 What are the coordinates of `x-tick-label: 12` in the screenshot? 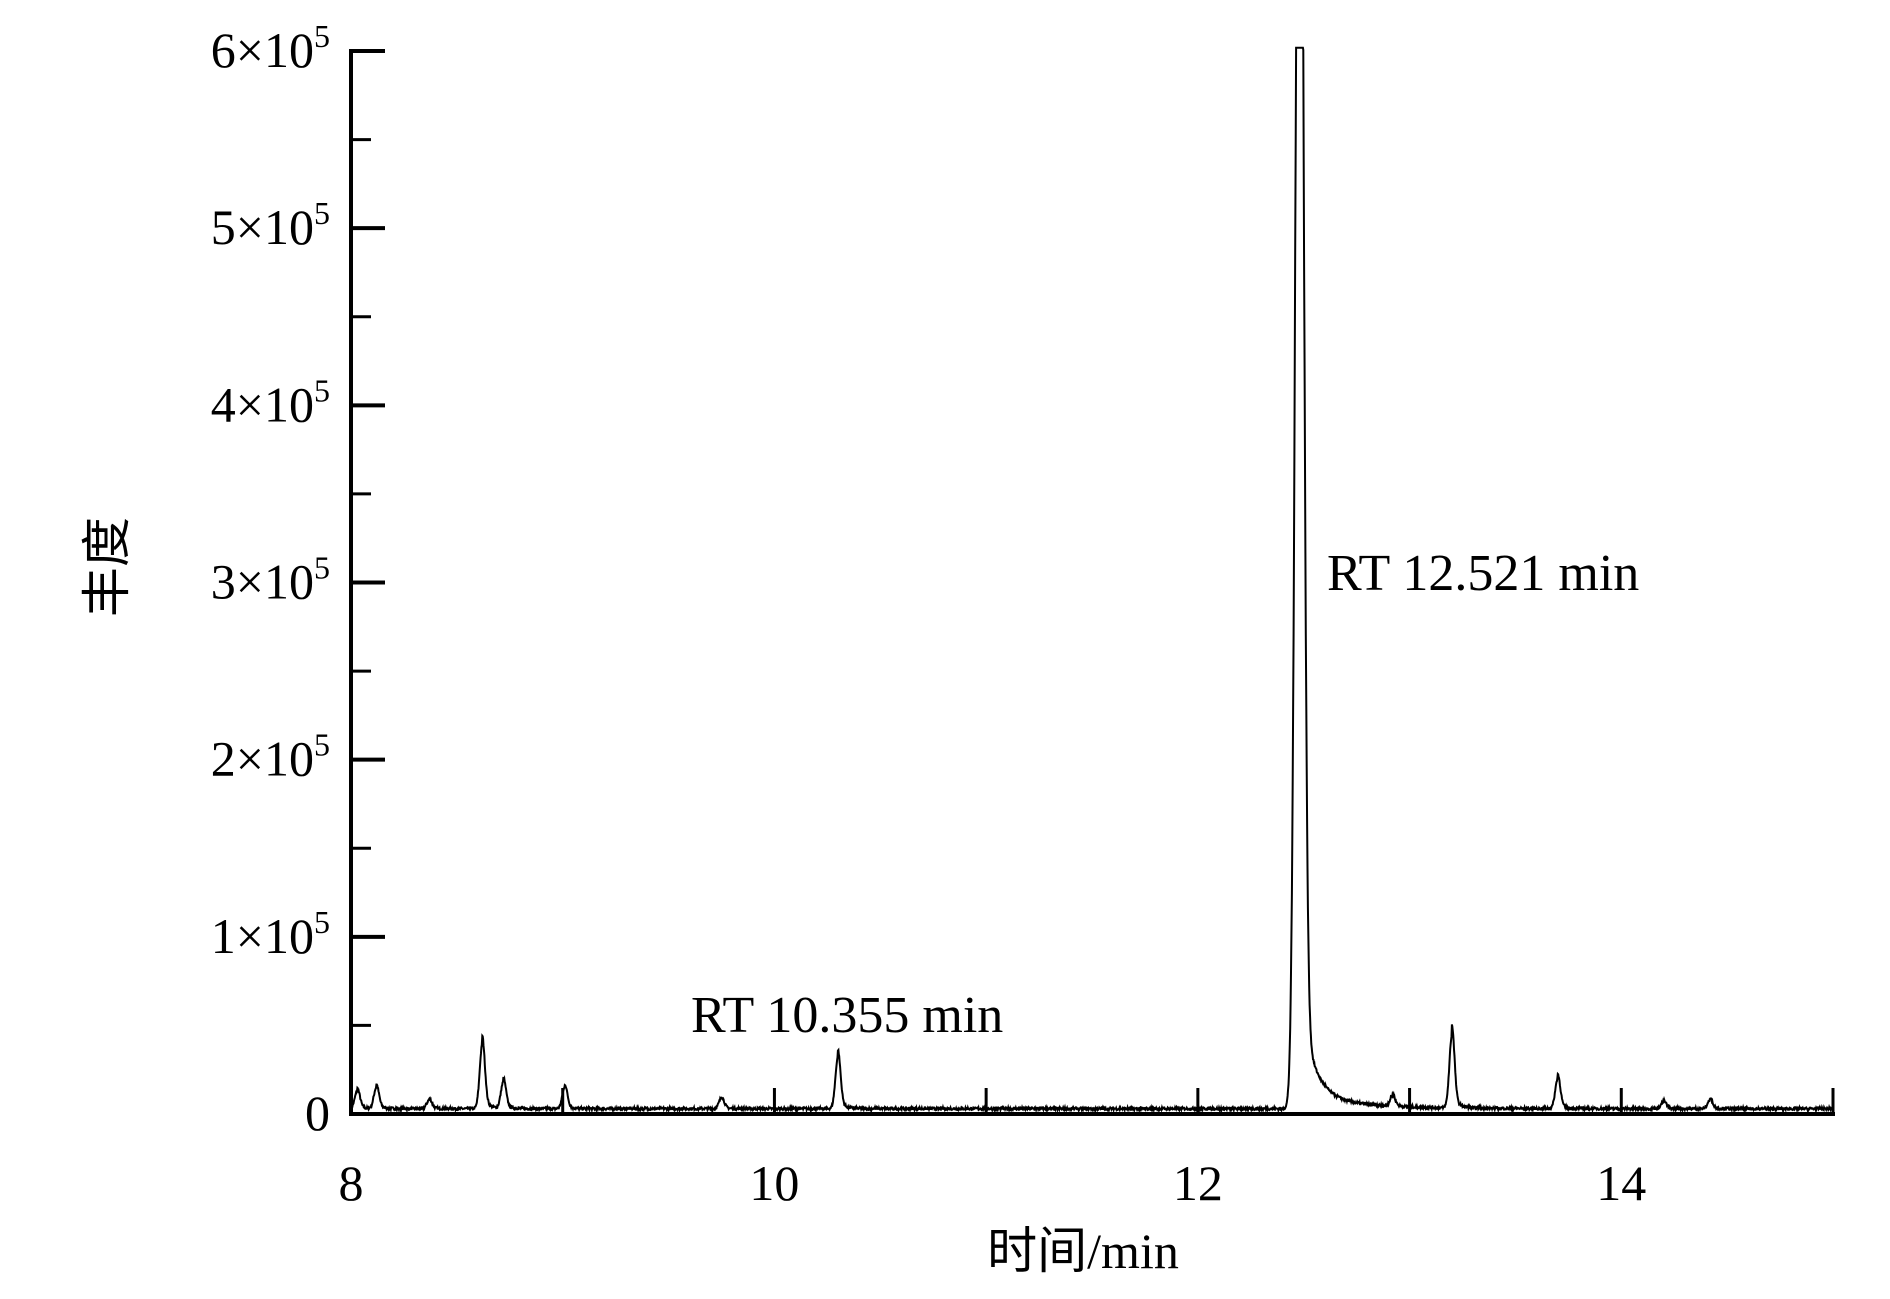 It's located at (1198, 1183).